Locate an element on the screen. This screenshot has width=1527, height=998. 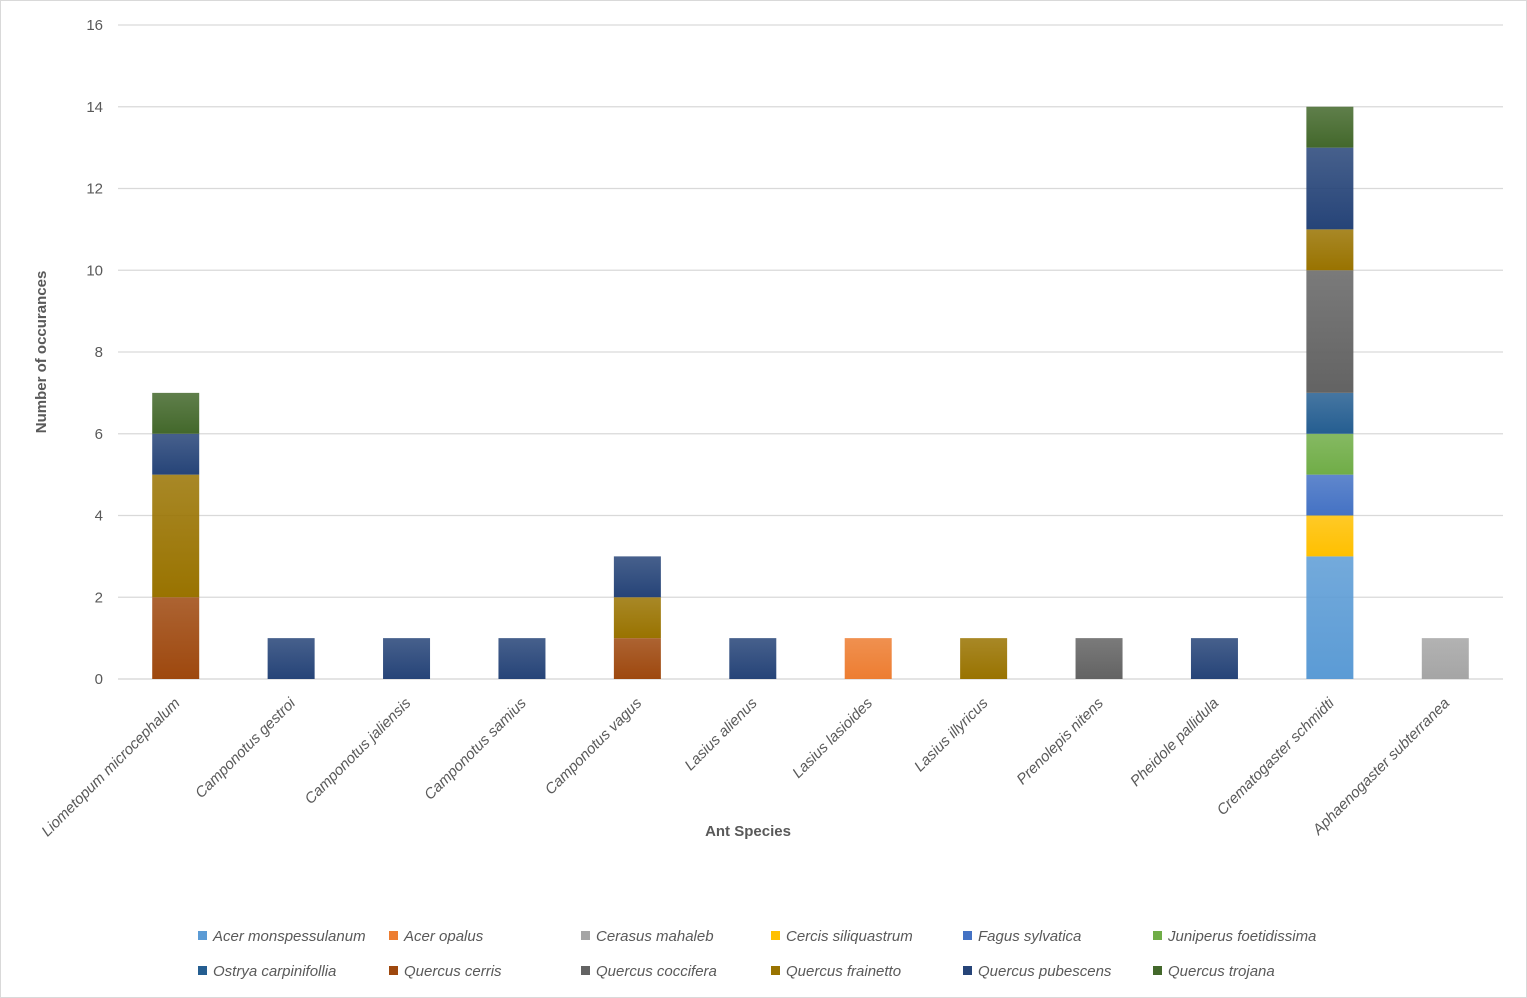
legend-label: Quercus coccifera is located at coordinates (656, 971).